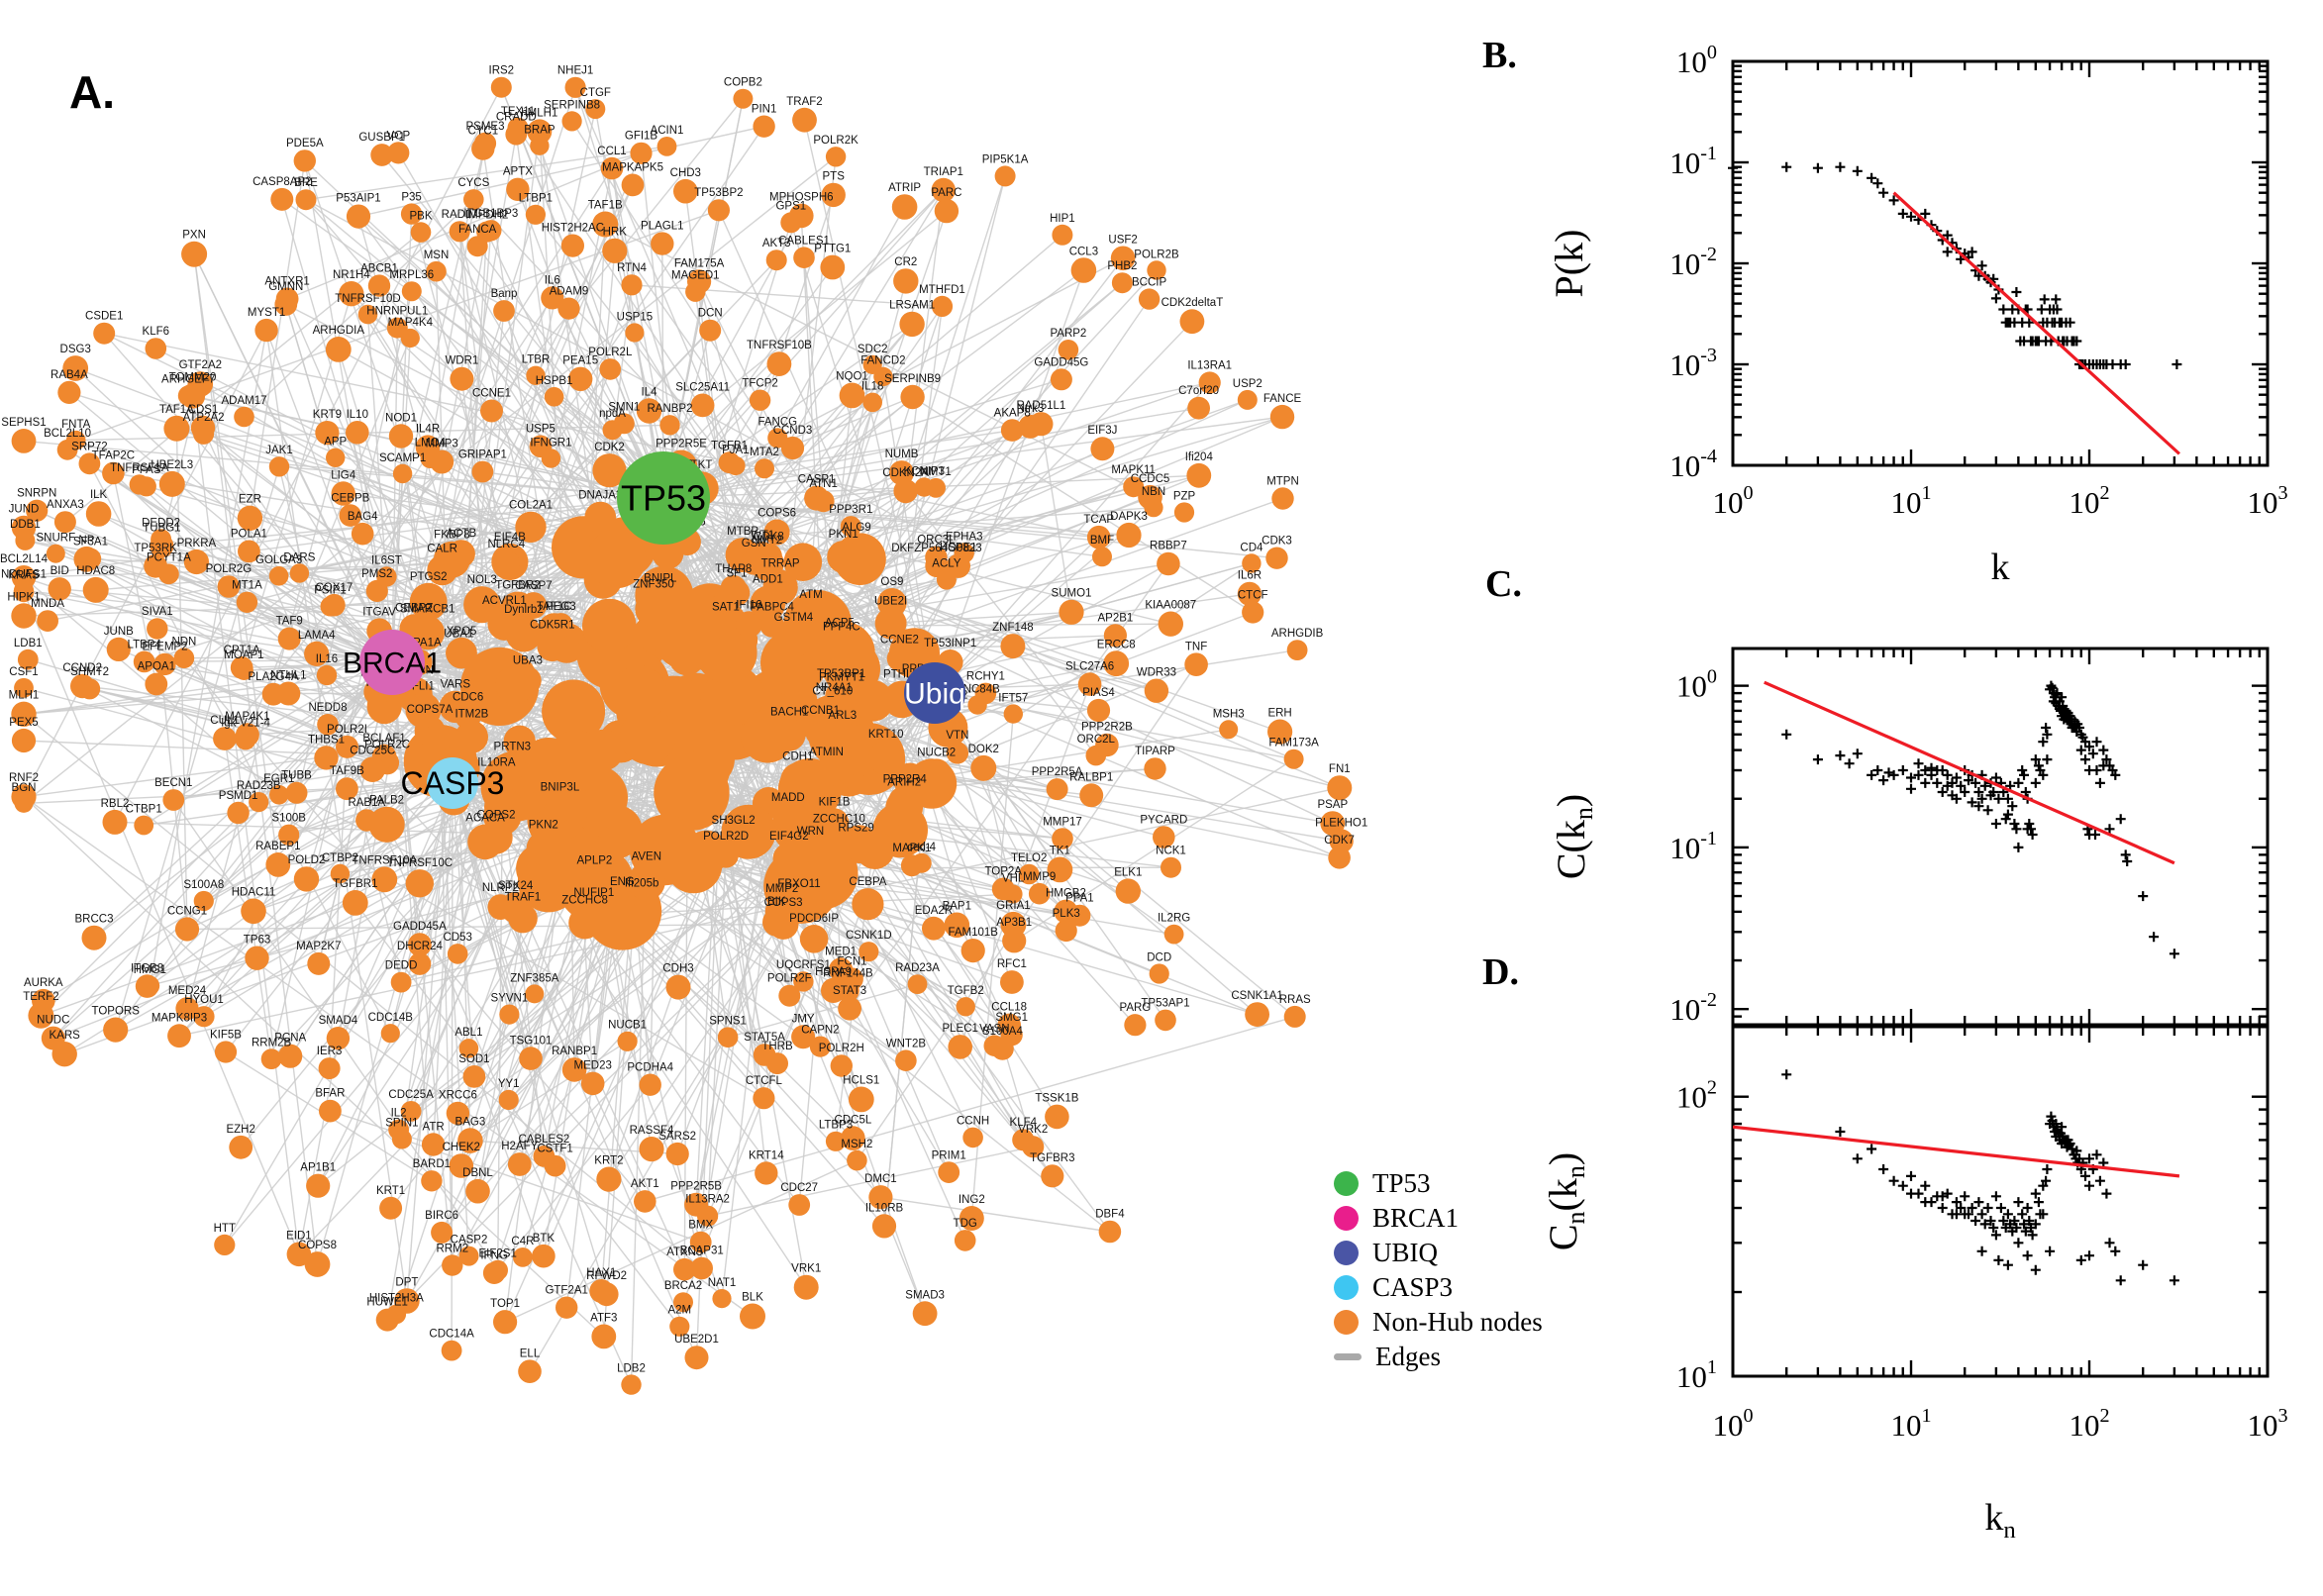  I want to click on node-label: RFC1, so click(1012, 964).